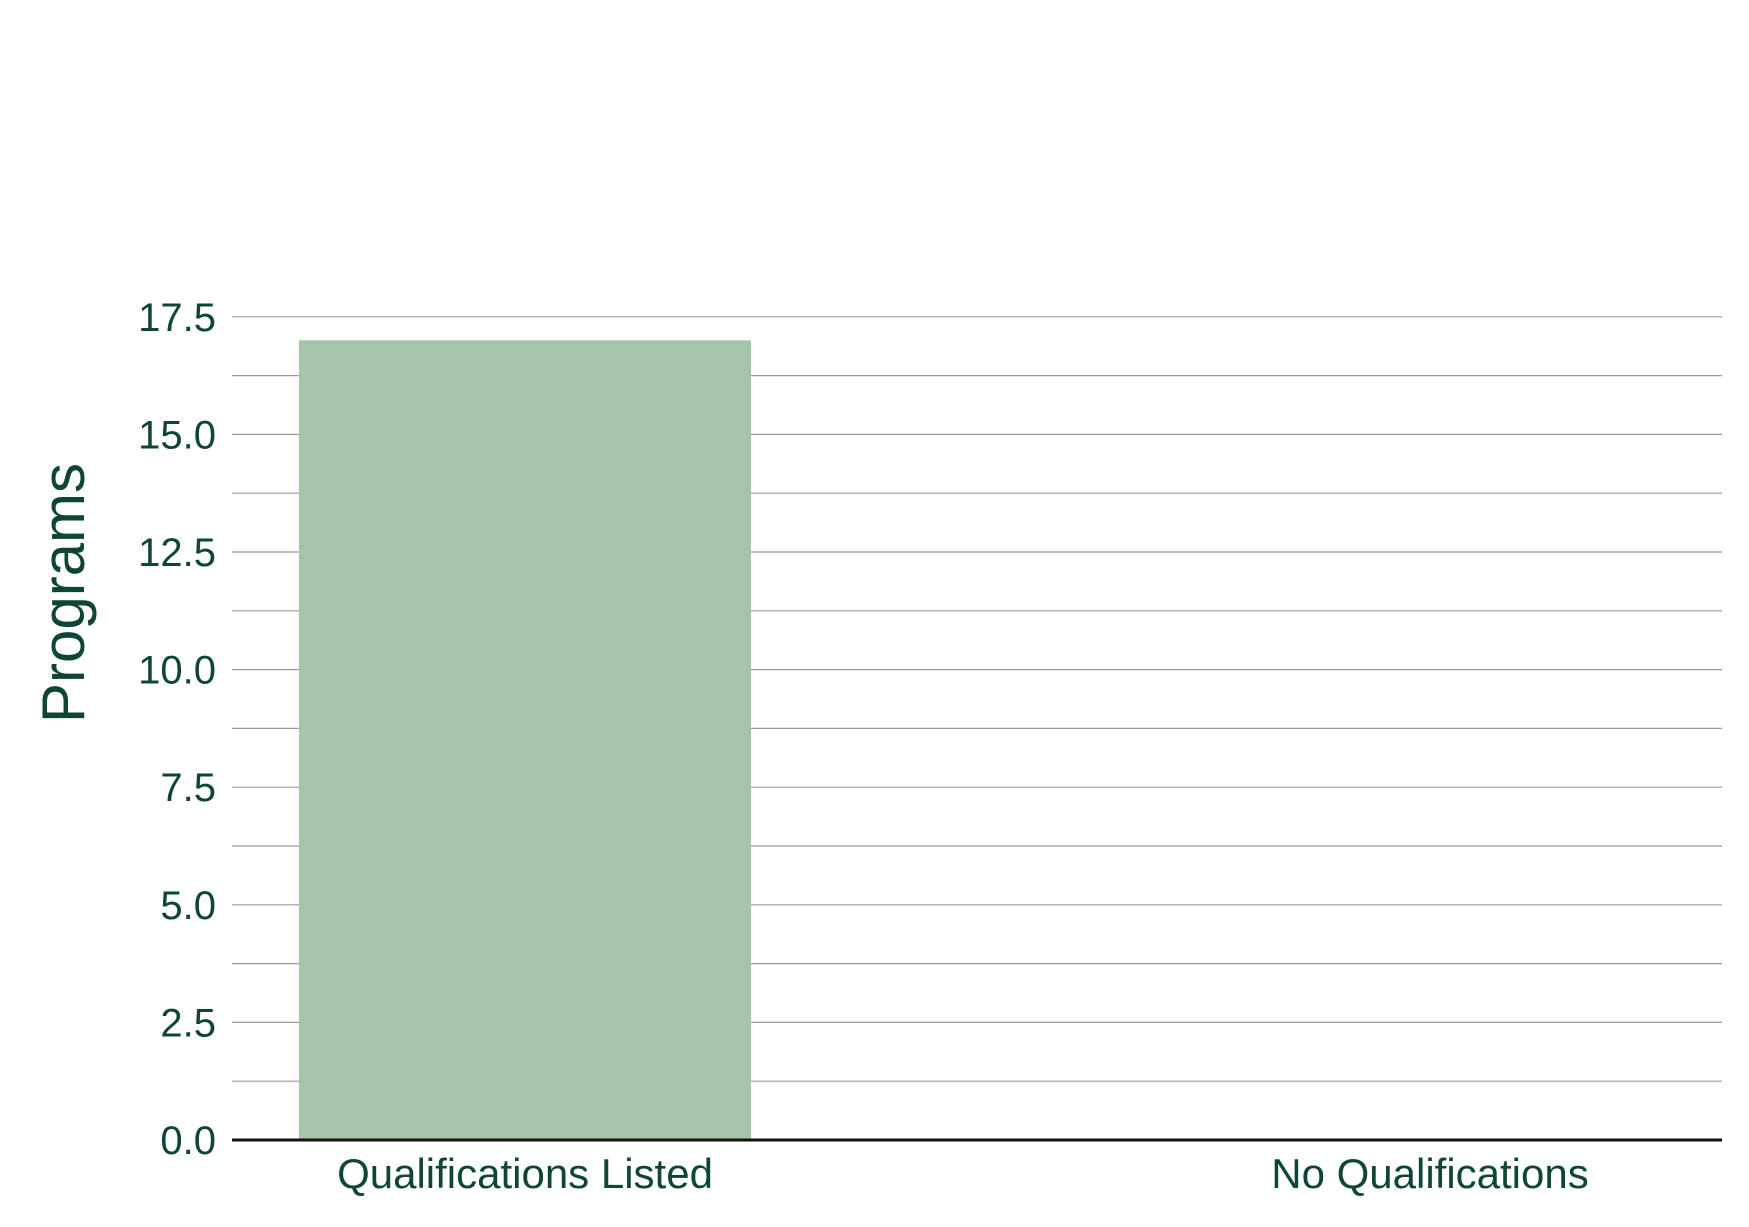 The width and height of the screenshot is (1749, 1227). What do you see at coordinates (1429, 1173) in the screenshot?
I see `x-category-label: No Qualifications` at bounding box center [1429, 1173].